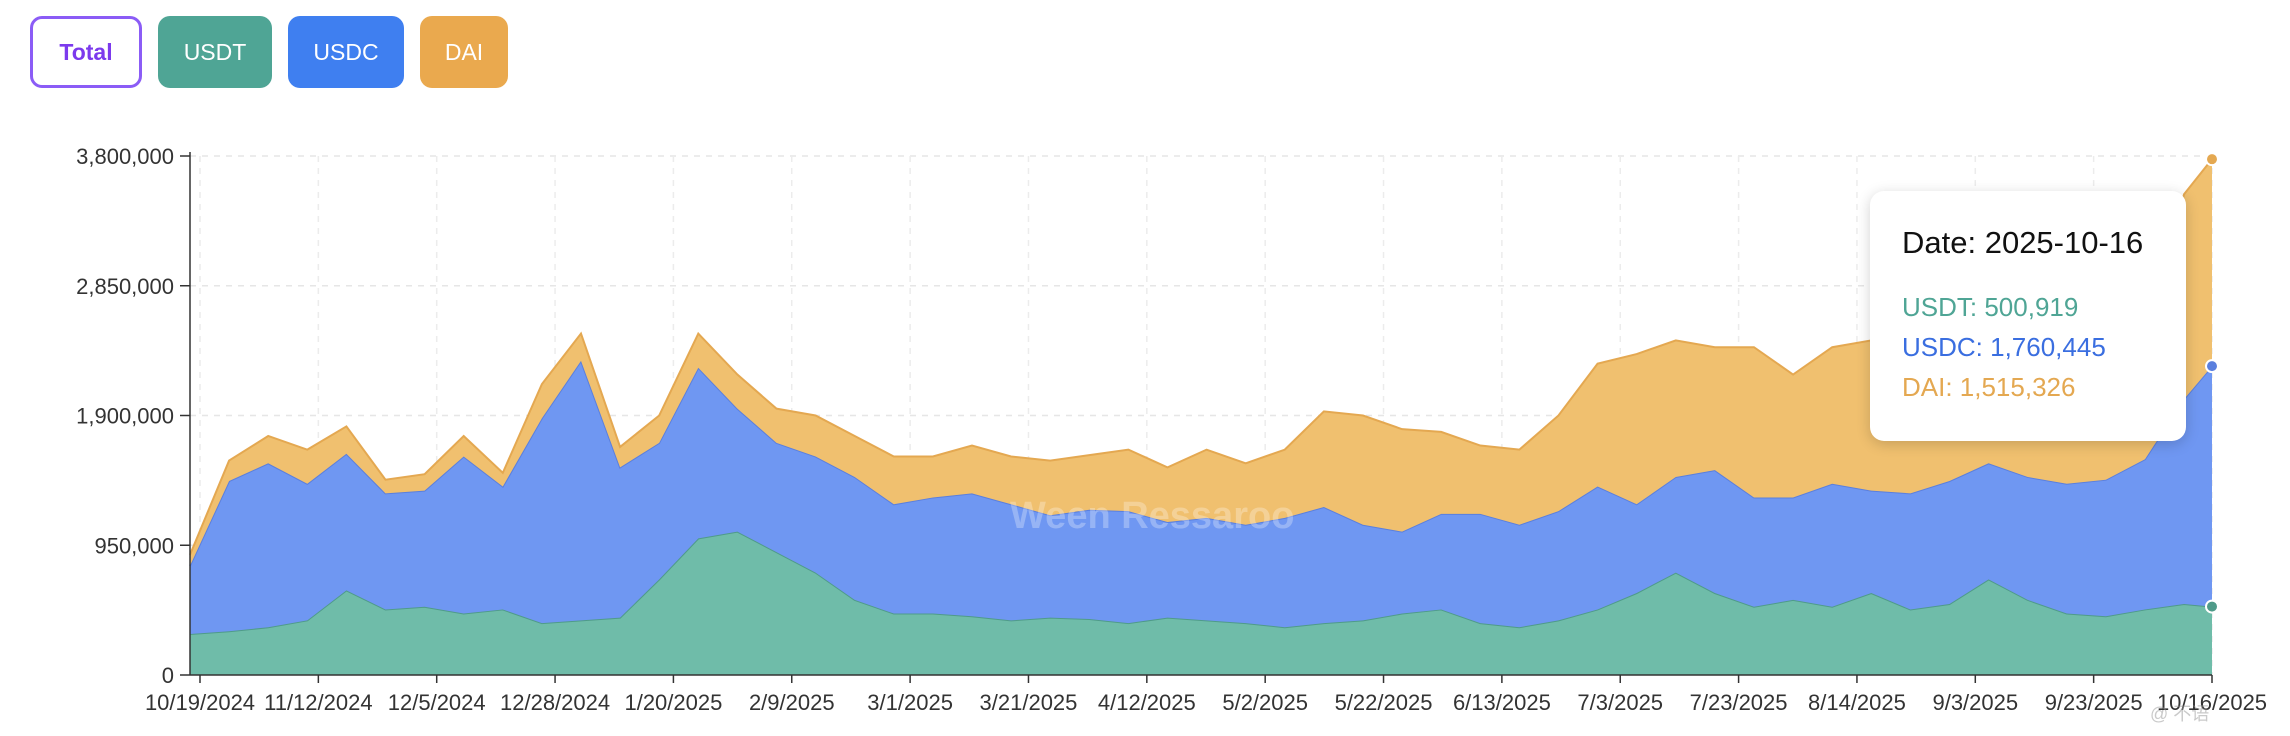 The width and height of the screenshot is (2290, 736). What do you see at coordinates (1975, 702) in the screenshot?
I see `x-tick-label: 9/3/2025` at bounding box center [1975, 702].